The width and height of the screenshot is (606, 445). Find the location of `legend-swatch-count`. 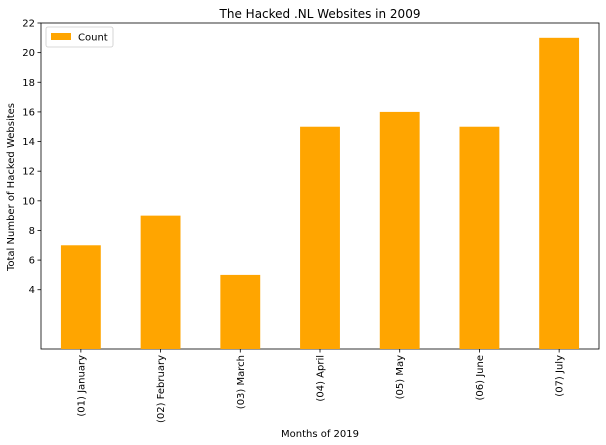

legend-swatch-count is located at coordinates (61, 36).